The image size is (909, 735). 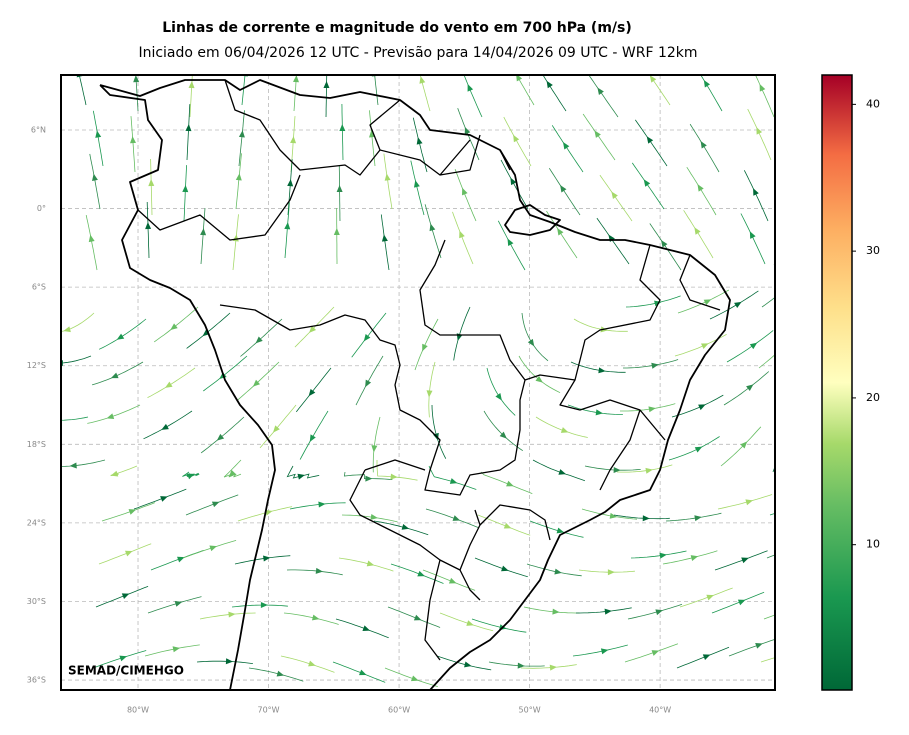 I want to click on colorbar-tick-label: 10, so click(x=873, y=544).